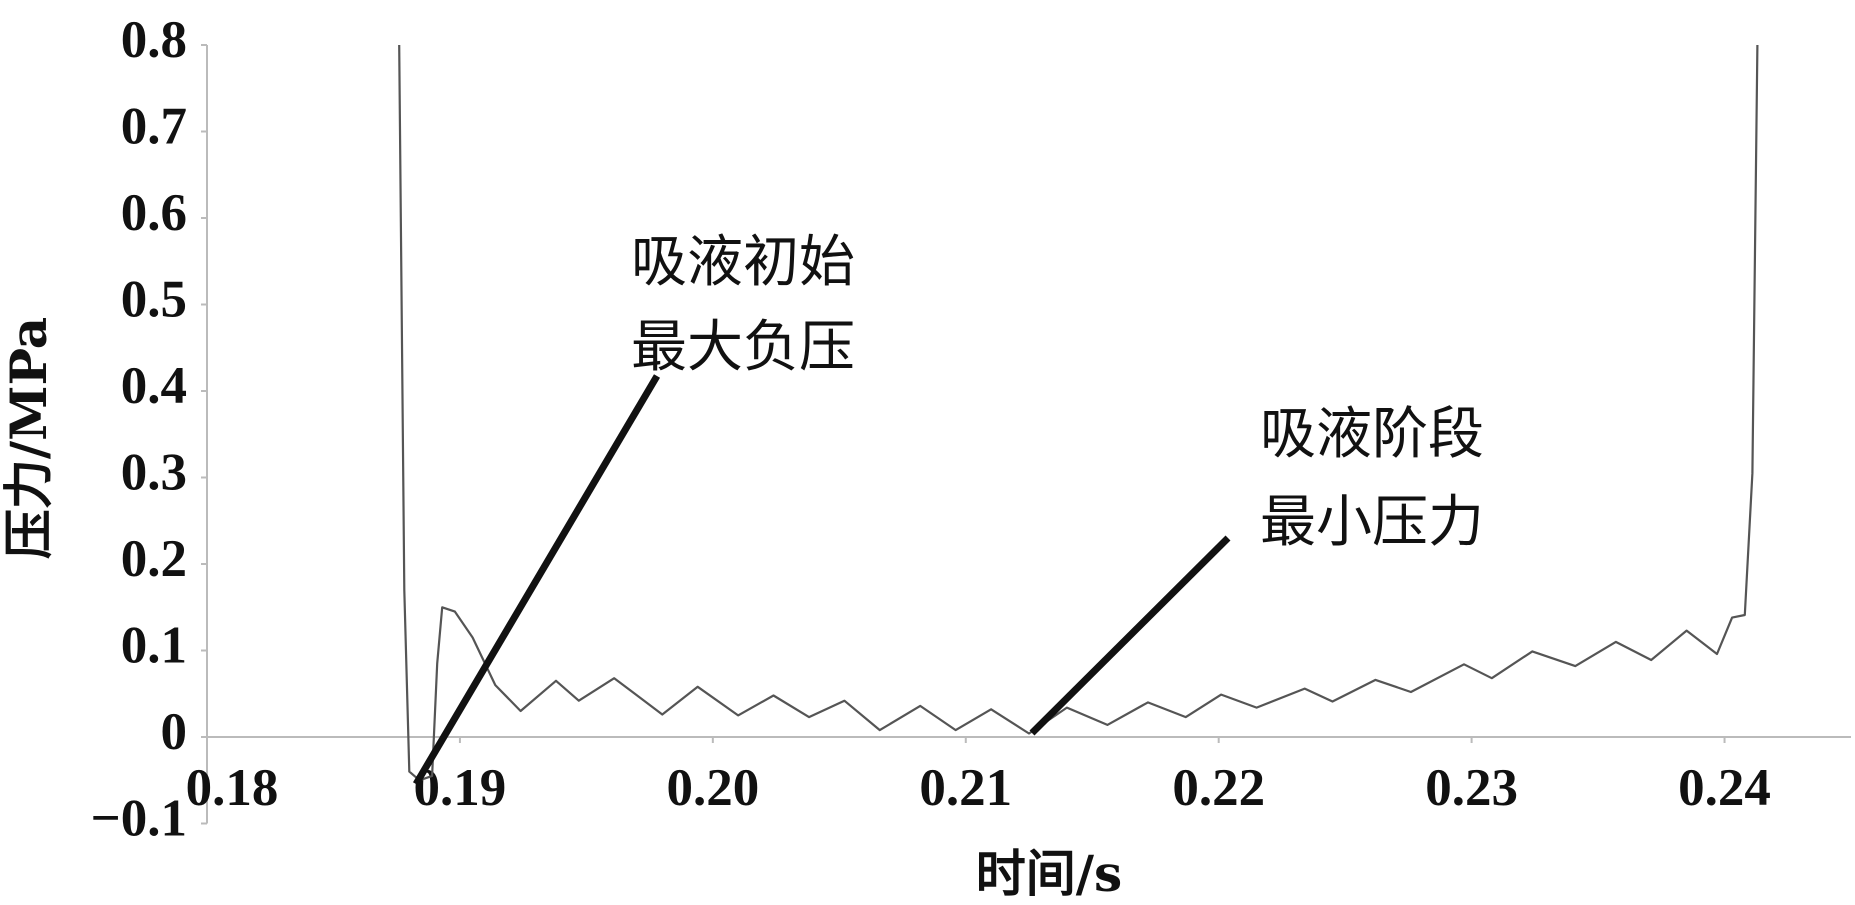 The image size is (1855, 905). What do you see at coordinates (154, 386) in the screenshot?
I see `y-tick-label: 0.4` at bounding box center [154, 386].